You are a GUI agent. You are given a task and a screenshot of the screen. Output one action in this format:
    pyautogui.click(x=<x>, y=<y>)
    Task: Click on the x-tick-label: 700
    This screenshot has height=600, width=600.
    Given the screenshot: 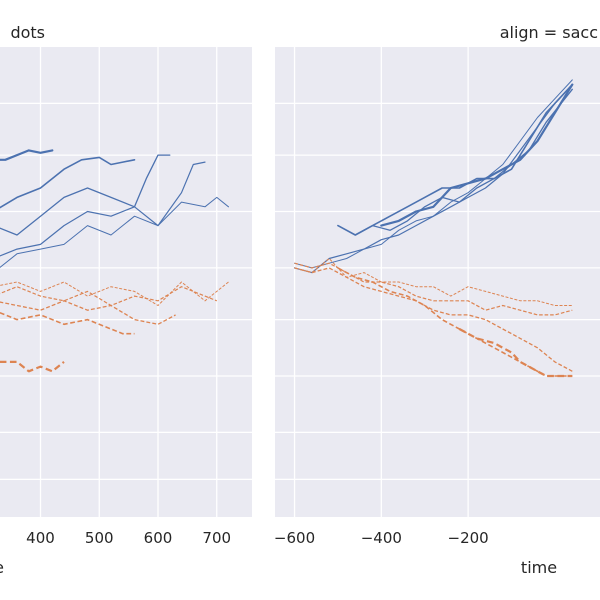 What is the action you would take?
    pyautogui.click(x=216, y=538)
    